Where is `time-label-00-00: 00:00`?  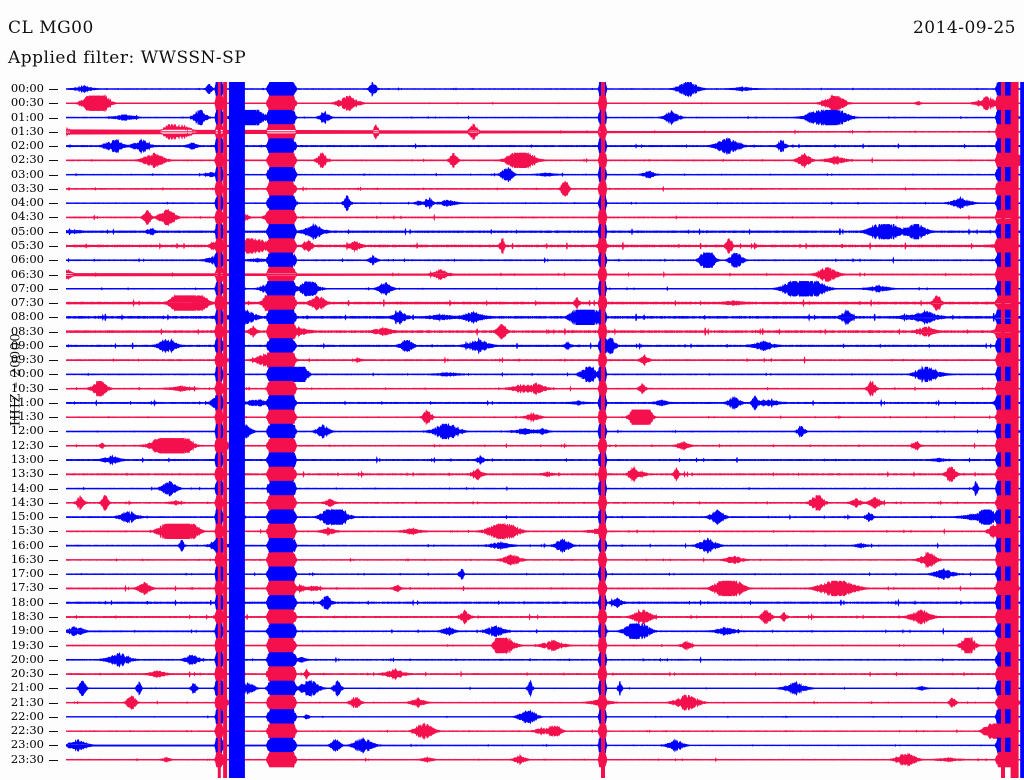
time-label-00-00: 00:00 is located at coordinates (27, 88).